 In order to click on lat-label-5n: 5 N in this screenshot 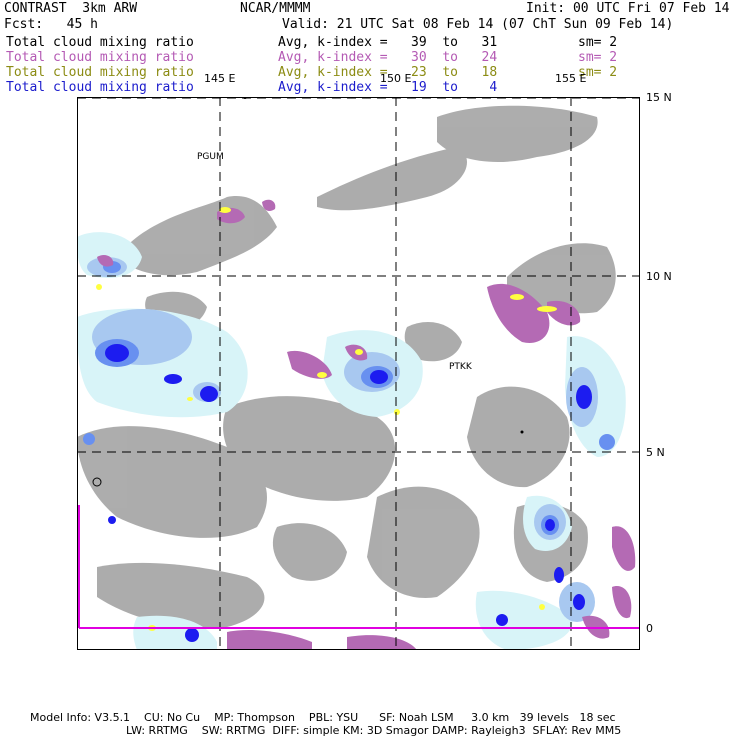, I will do `click(655, 452)`.